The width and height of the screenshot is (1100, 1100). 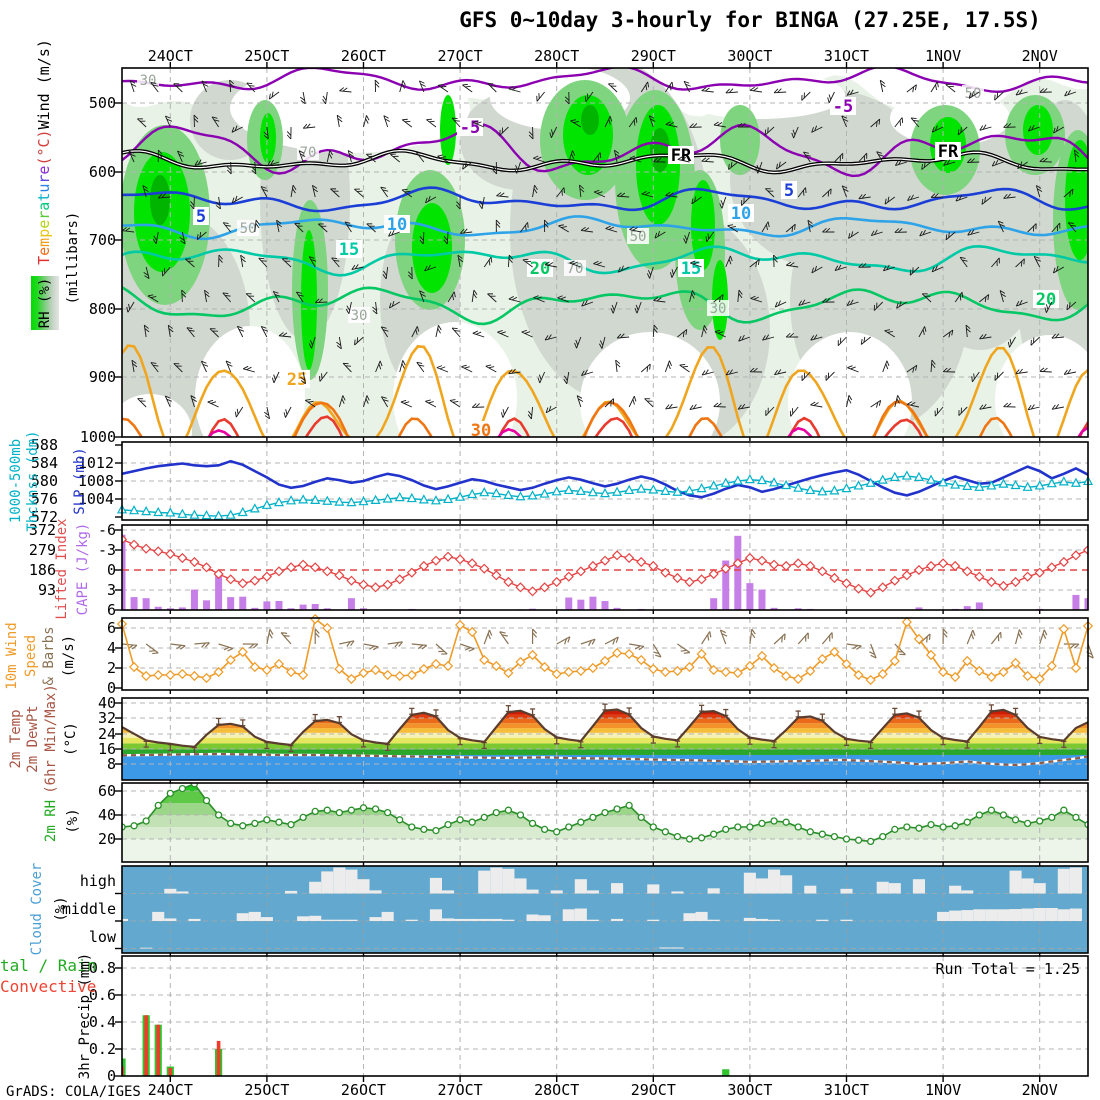 What do you see at coordinates (73, 1092) in the screenshot?
I see `grads-credit: GrADS: COLA/IGES` at bounding box center [73, 1092].